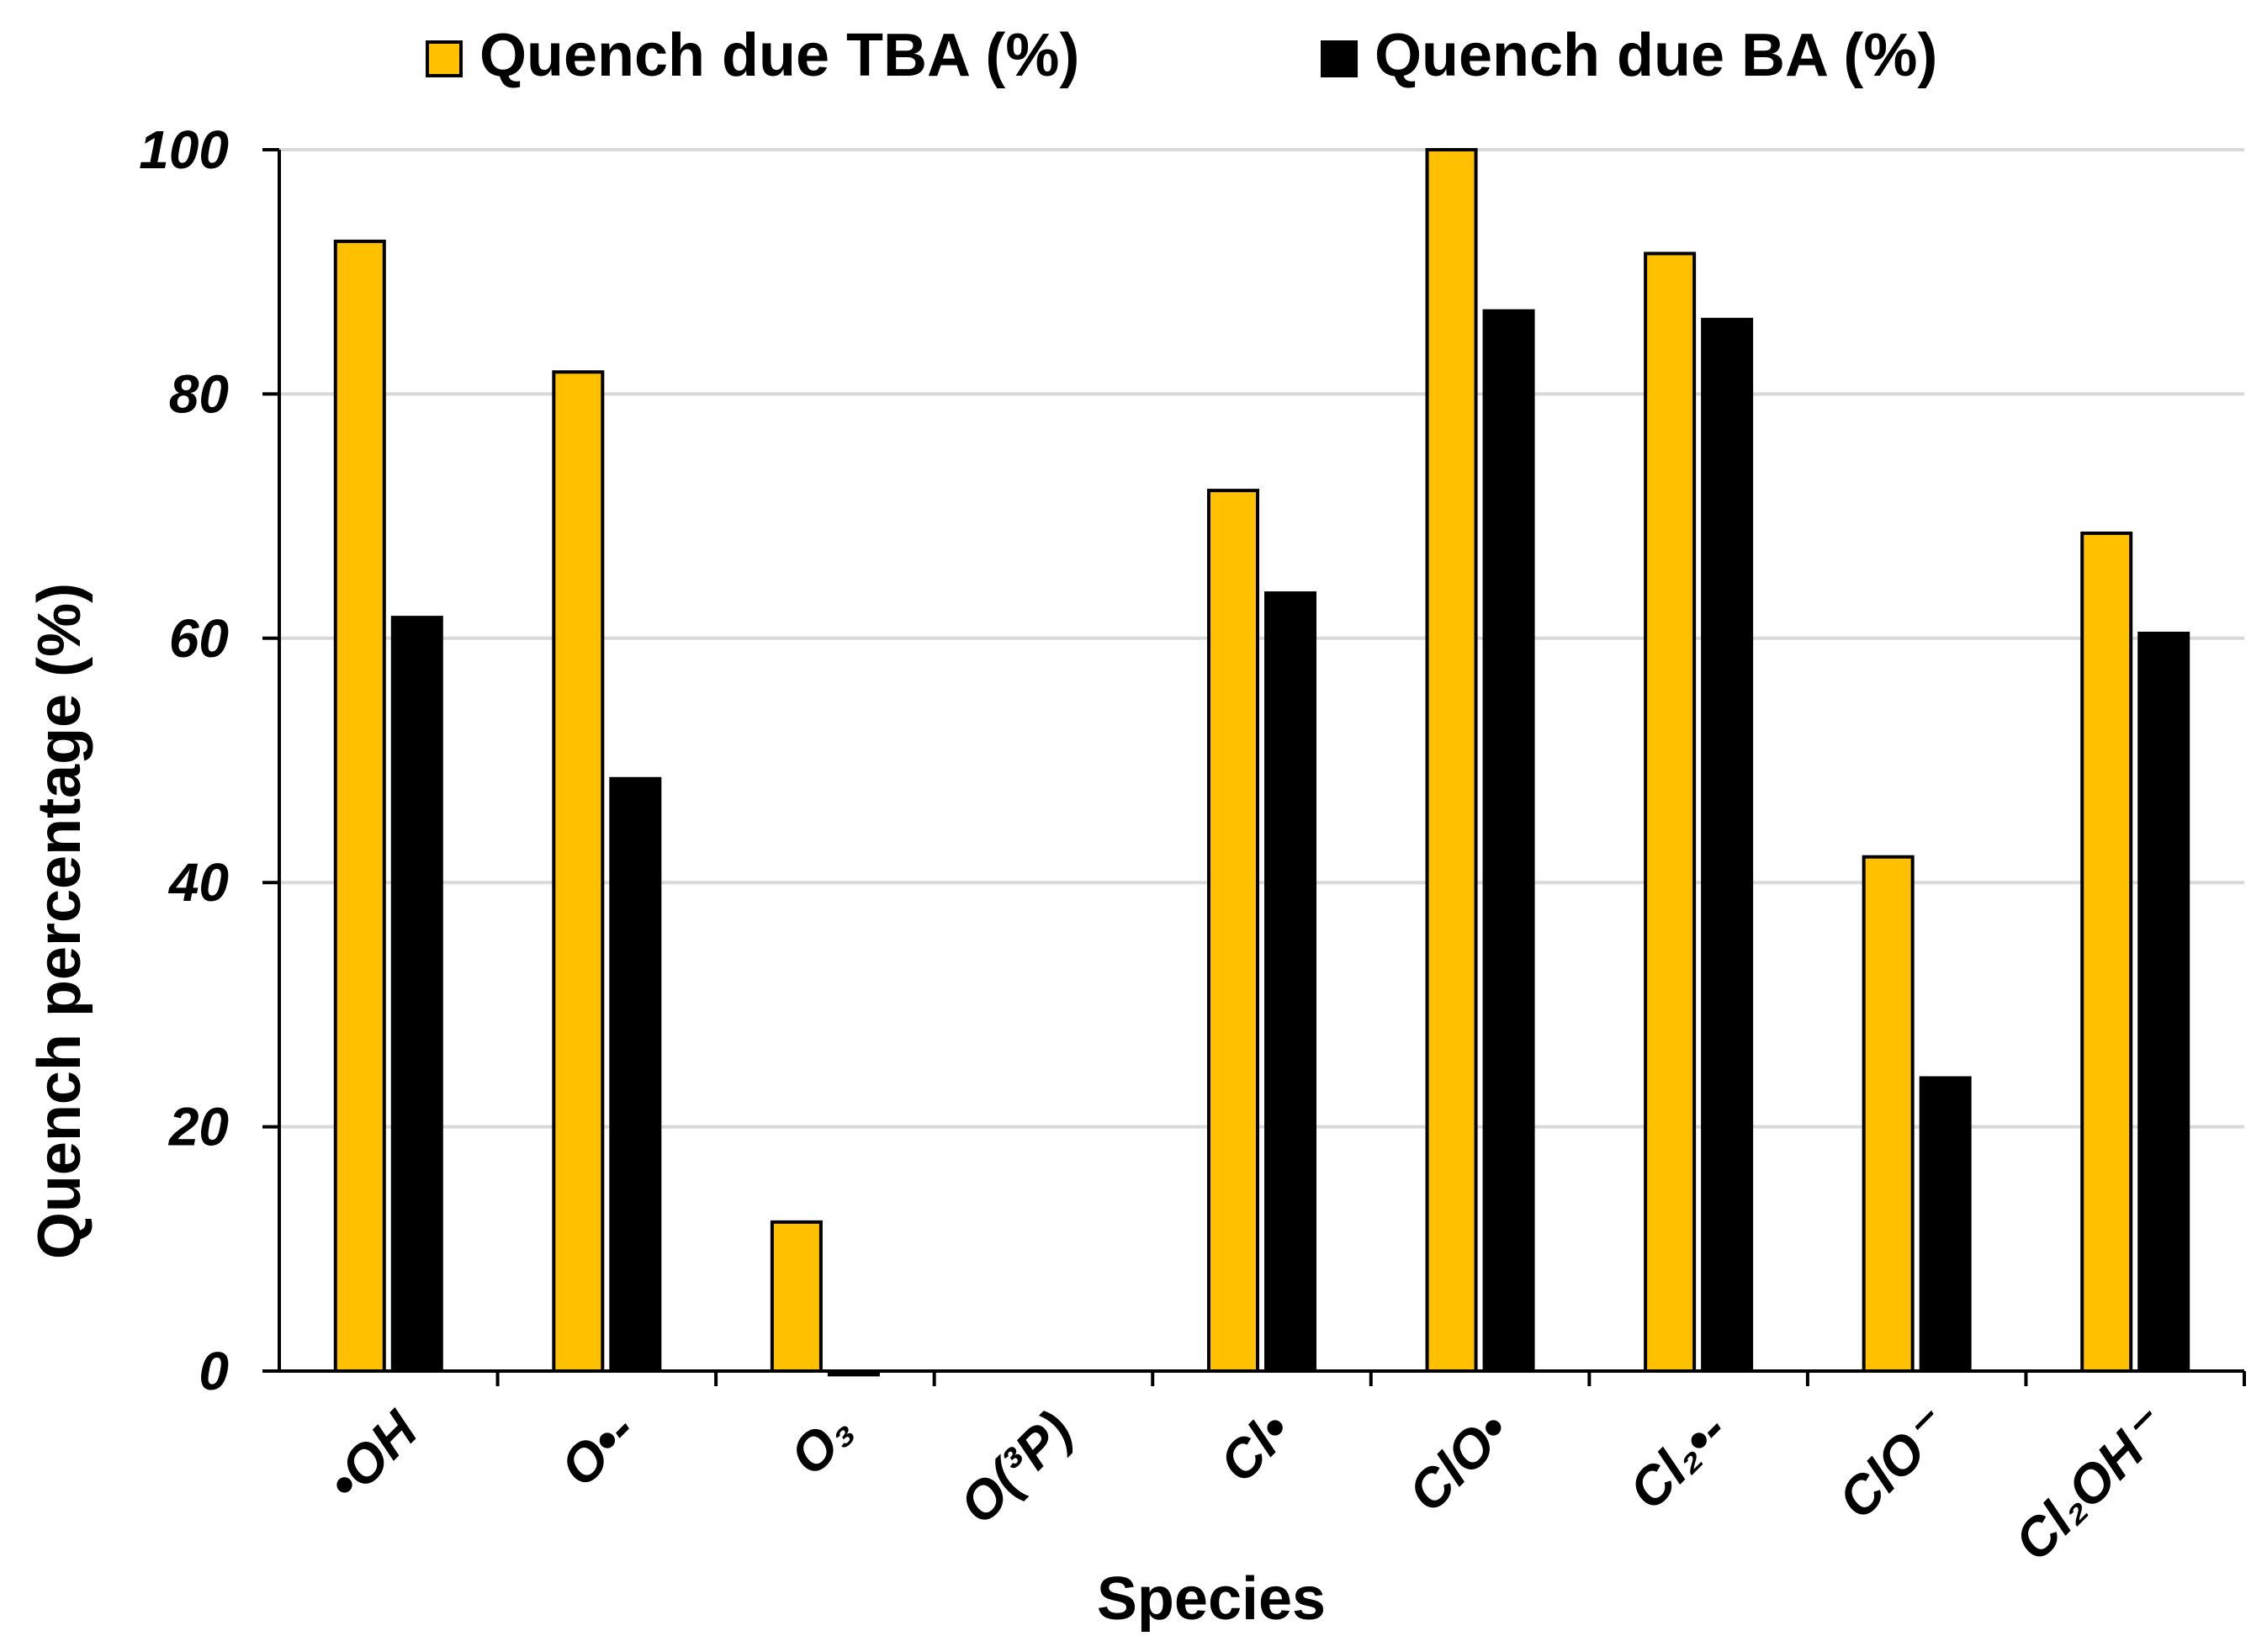 This screenshot has height=1652, width=2267. I want to click on legend-swatch-tba, so click(444, 58).